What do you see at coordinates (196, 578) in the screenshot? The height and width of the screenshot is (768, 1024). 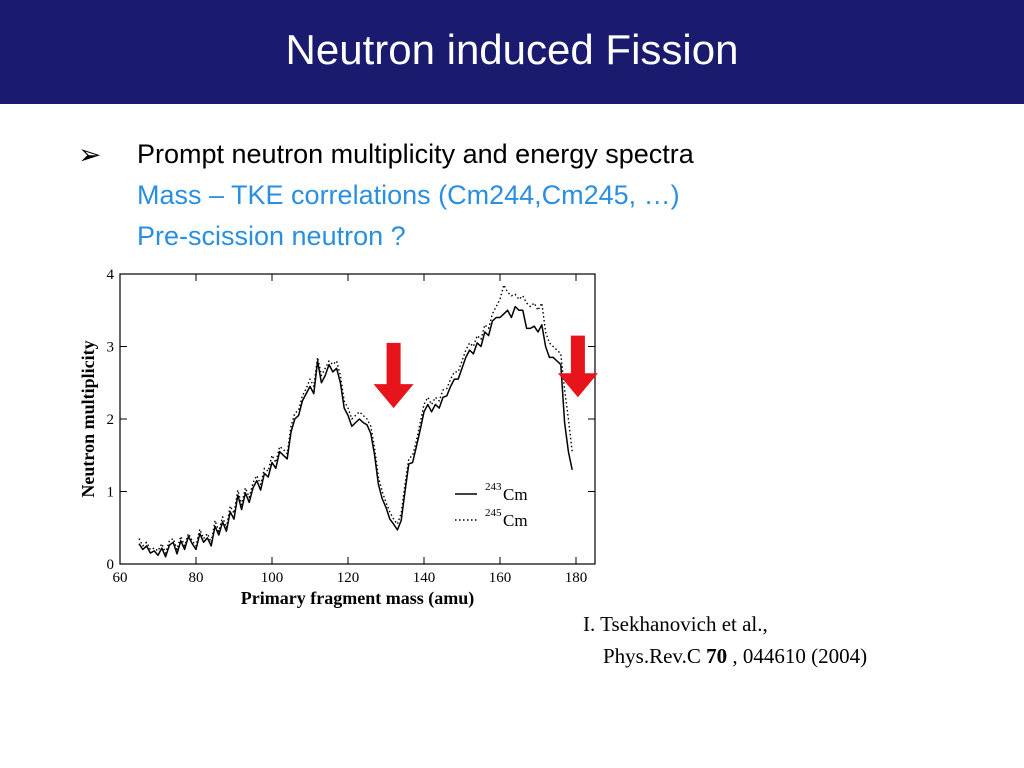 I see `x-tick-label: 80` at bounding box center [196, 578].